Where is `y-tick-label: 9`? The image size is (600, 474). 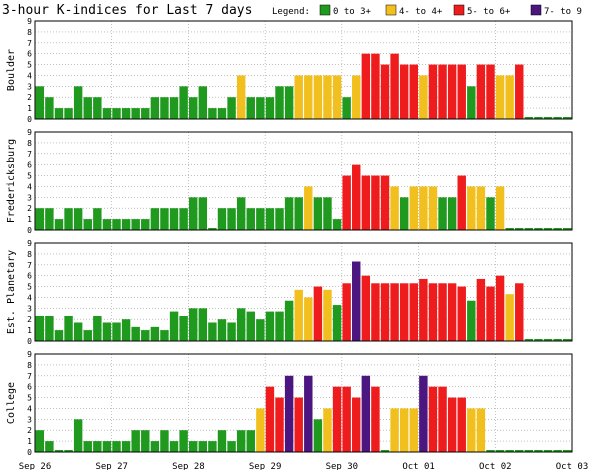
y-tick-label: 9 is located at coordinates (29, 21).